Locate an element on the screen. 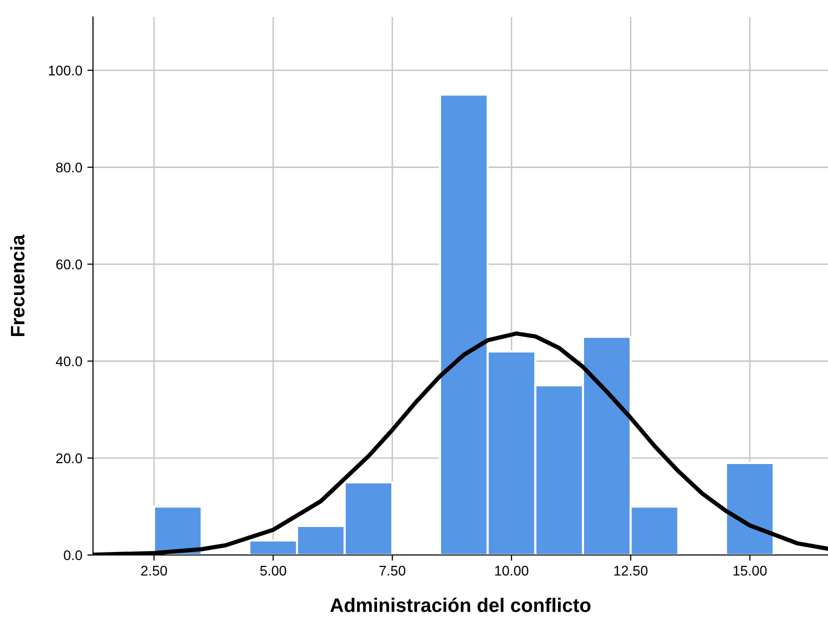 This screenshot has width=828, height=619. x-tick-label: 2.50 is located at coordinates (154, 571).